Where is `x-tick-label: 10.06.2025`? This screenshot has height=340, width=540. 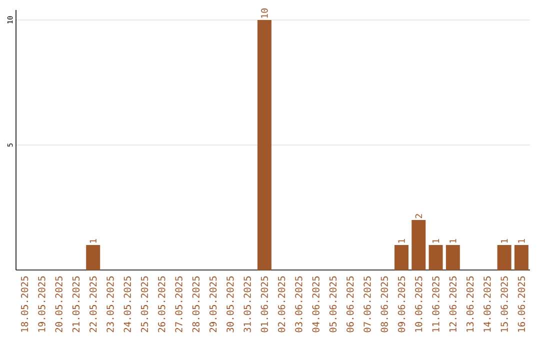
x-tick-label: 10.06.2025 is located at coordinates (418, 304).